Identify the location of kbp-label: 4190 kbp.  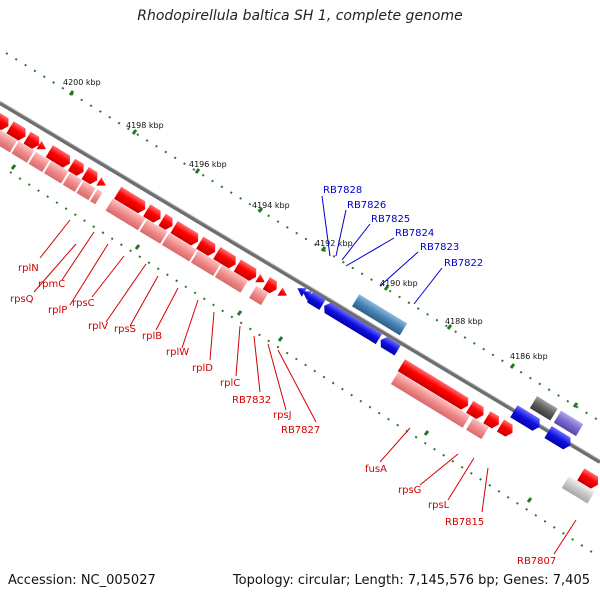
(399, 283).